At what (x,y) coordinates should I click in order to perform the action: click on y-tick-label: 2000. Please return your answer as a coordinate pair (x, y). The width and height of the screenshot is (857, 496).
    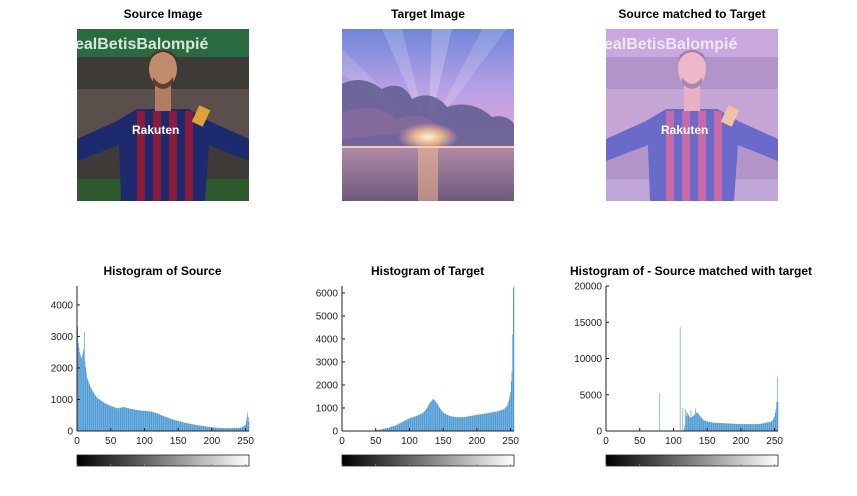
    Looking at the image, I should click on (327, 385).